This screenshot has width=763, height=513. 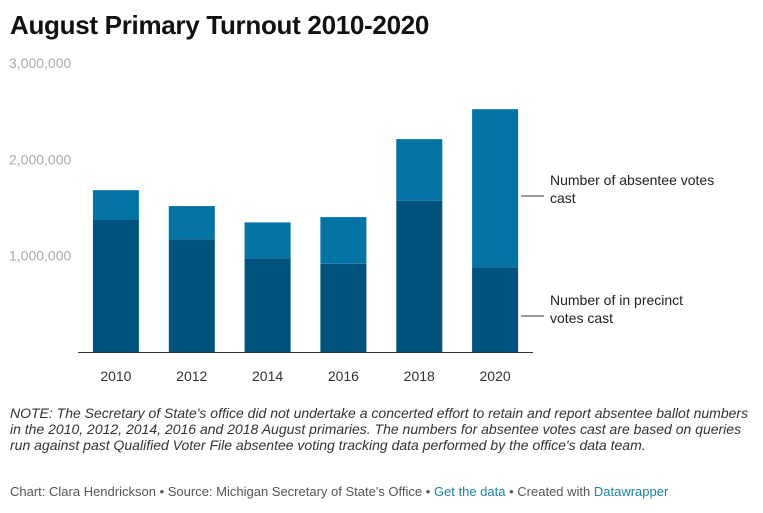 What do you see at coordinates (267, 376) in the screenshot?
I see `x-tick-label: 2014` at bounding box center [267, 376].